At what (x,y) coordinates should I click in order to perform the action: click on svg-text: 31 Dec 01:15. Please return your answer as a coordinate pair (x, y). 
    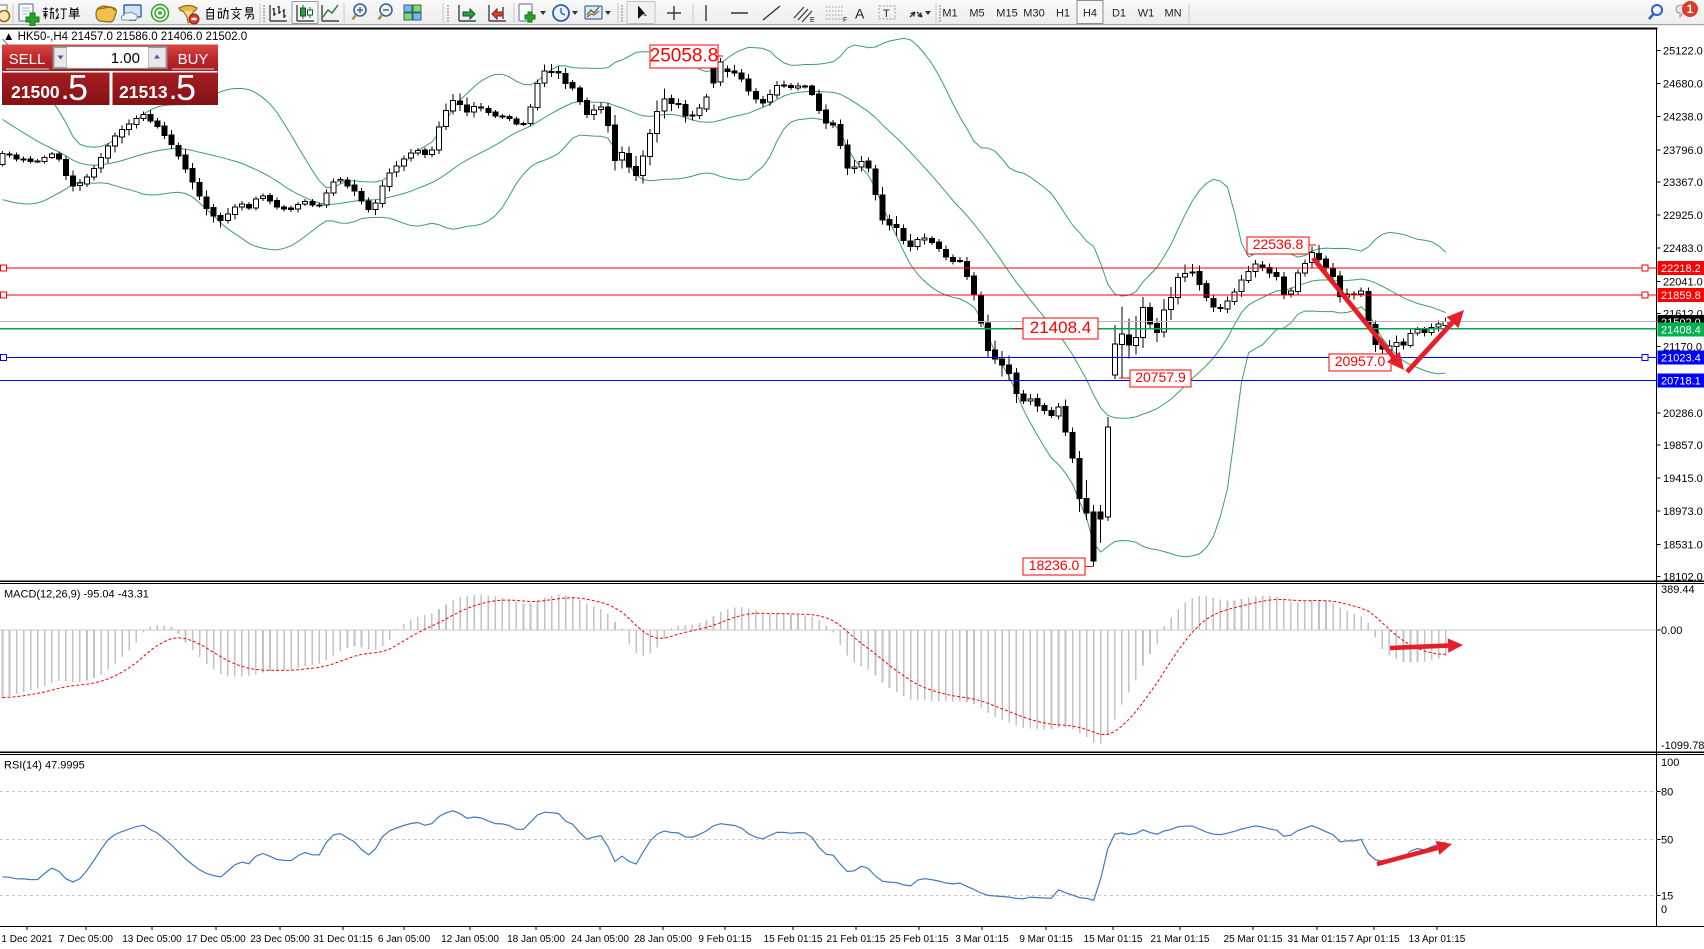
    Looking at the image, I should click on (343, 939).